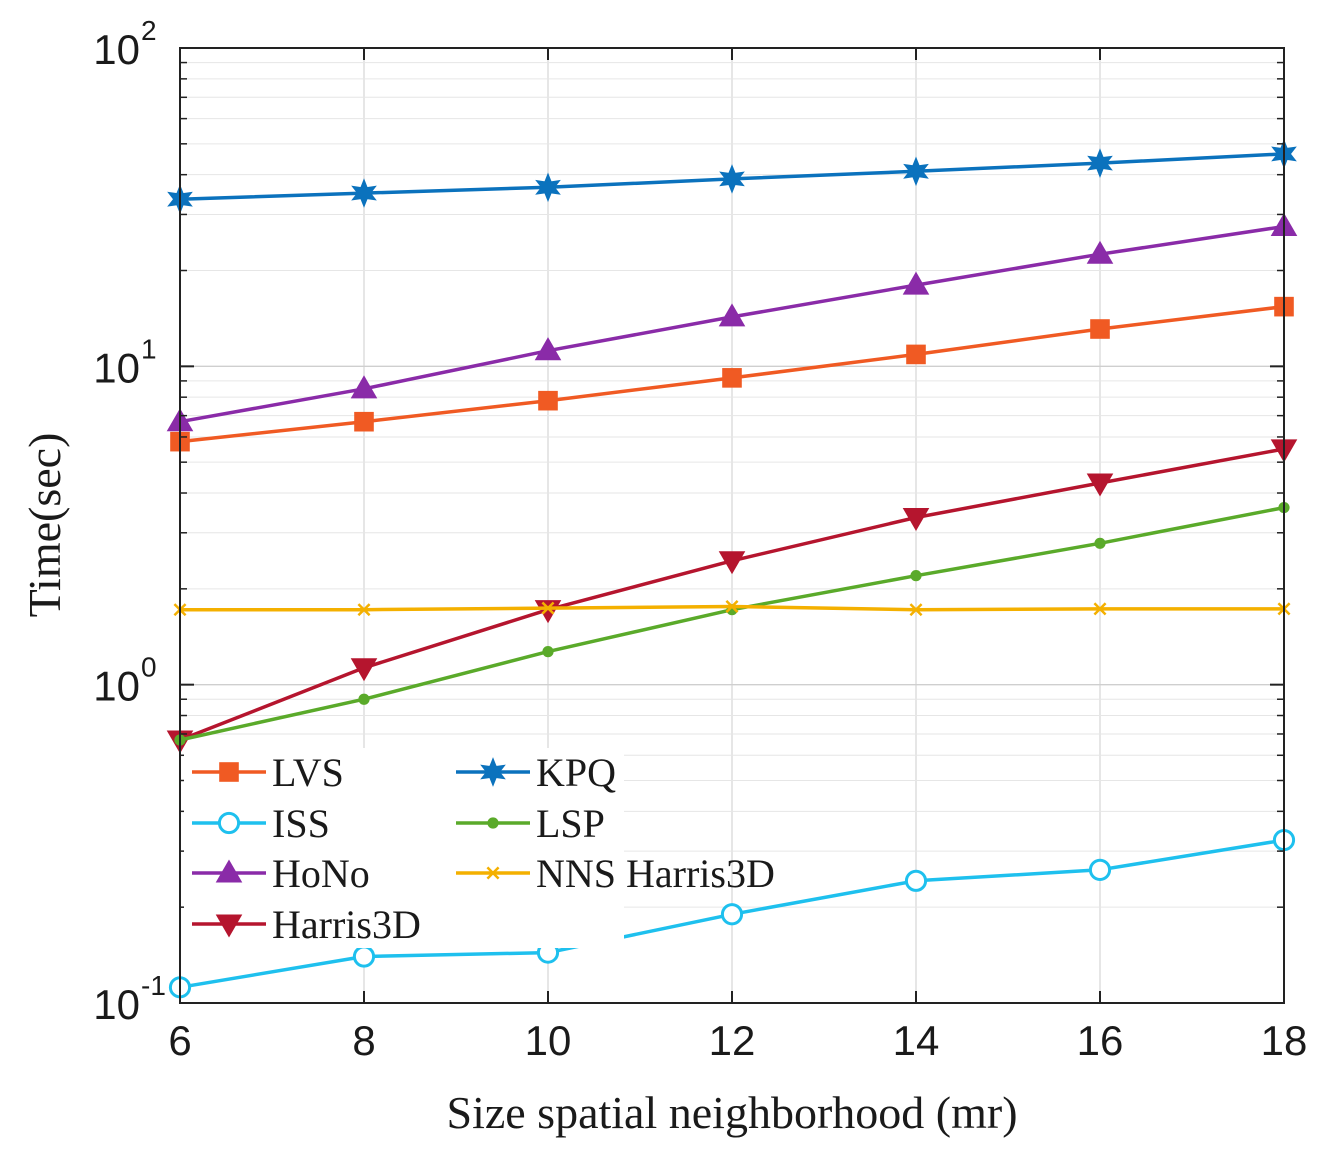 Image resolution: width=1328 pixels, height=1164 pixels. Describe the element at coordinates (149, 30) in the screenshot. I see `y-tick-exponent: 2` at that location.